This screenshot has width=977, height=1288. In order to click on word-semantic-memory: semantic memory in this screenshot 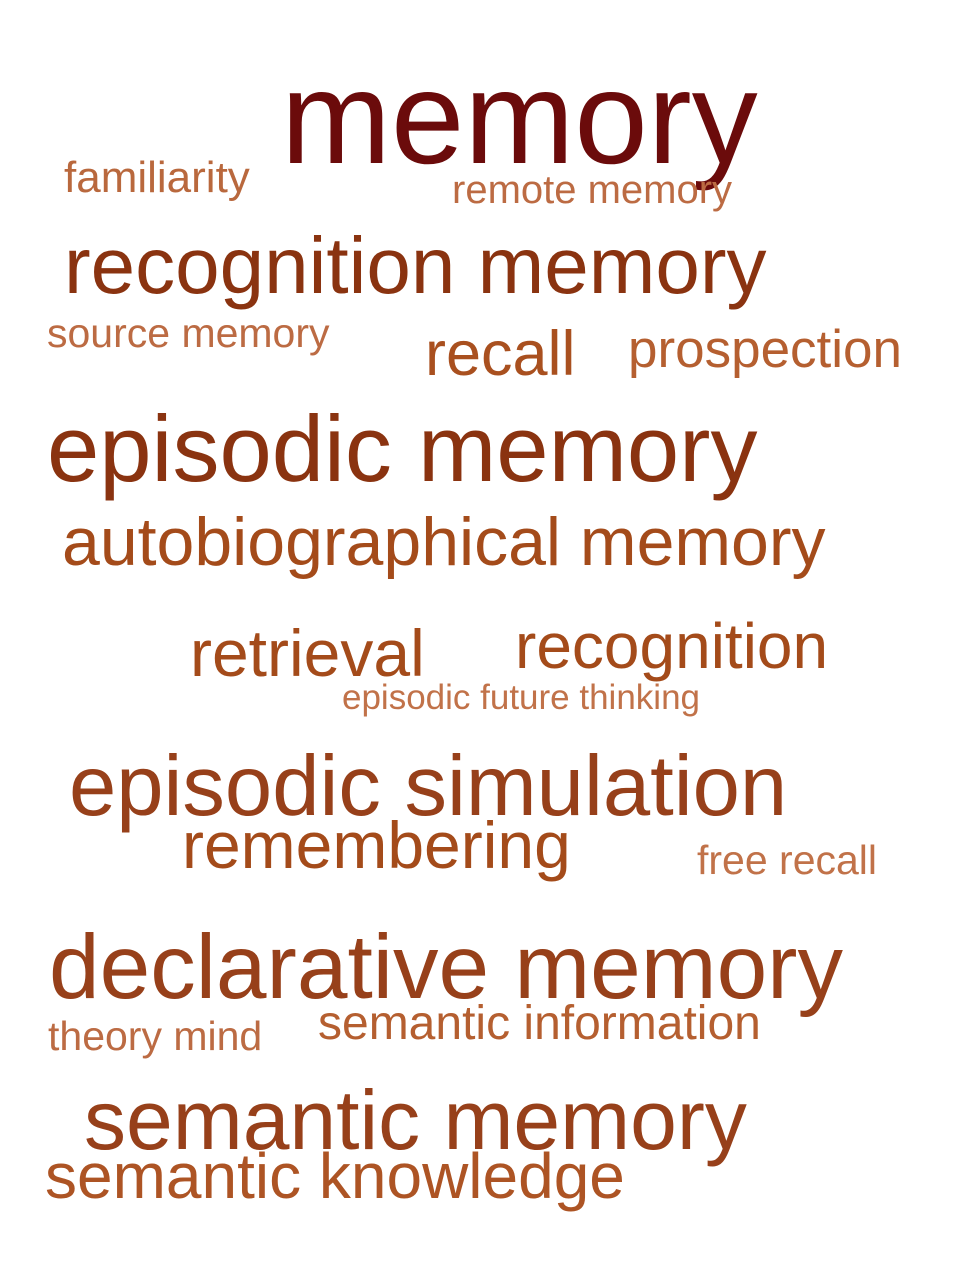, I will do `click(415, 1120)`.